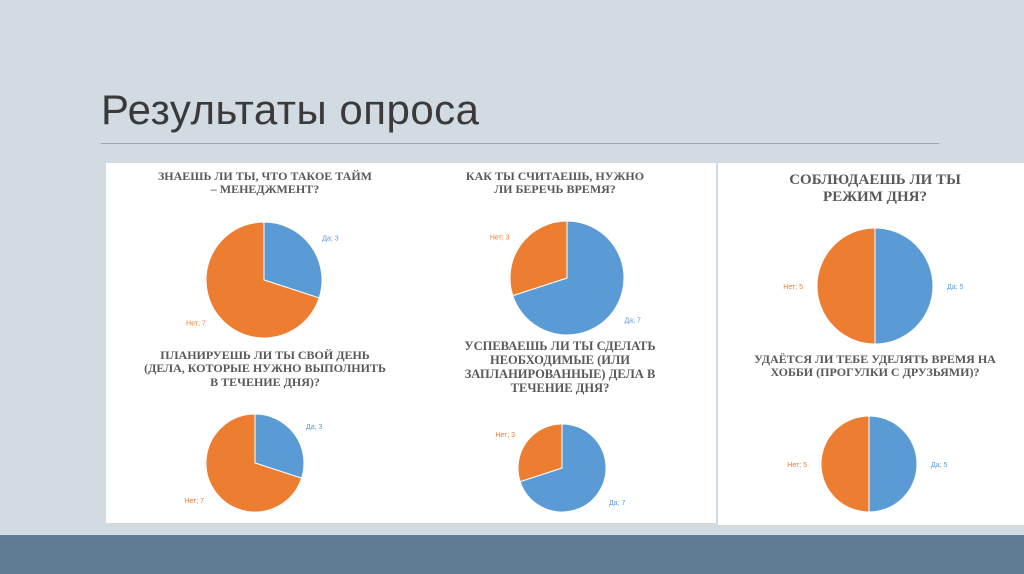 The height and width of the screenshot is (574, 1024). I want to click on chart-title: Как ты считаешь, нужно ли беречь время?, so click(555, 183).